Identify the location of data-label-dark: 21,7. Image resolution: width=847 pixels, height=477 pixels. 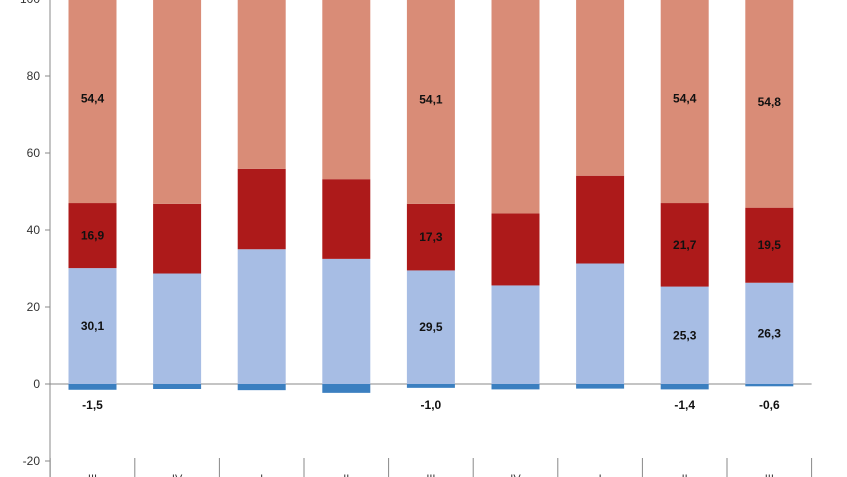
(685, 245).